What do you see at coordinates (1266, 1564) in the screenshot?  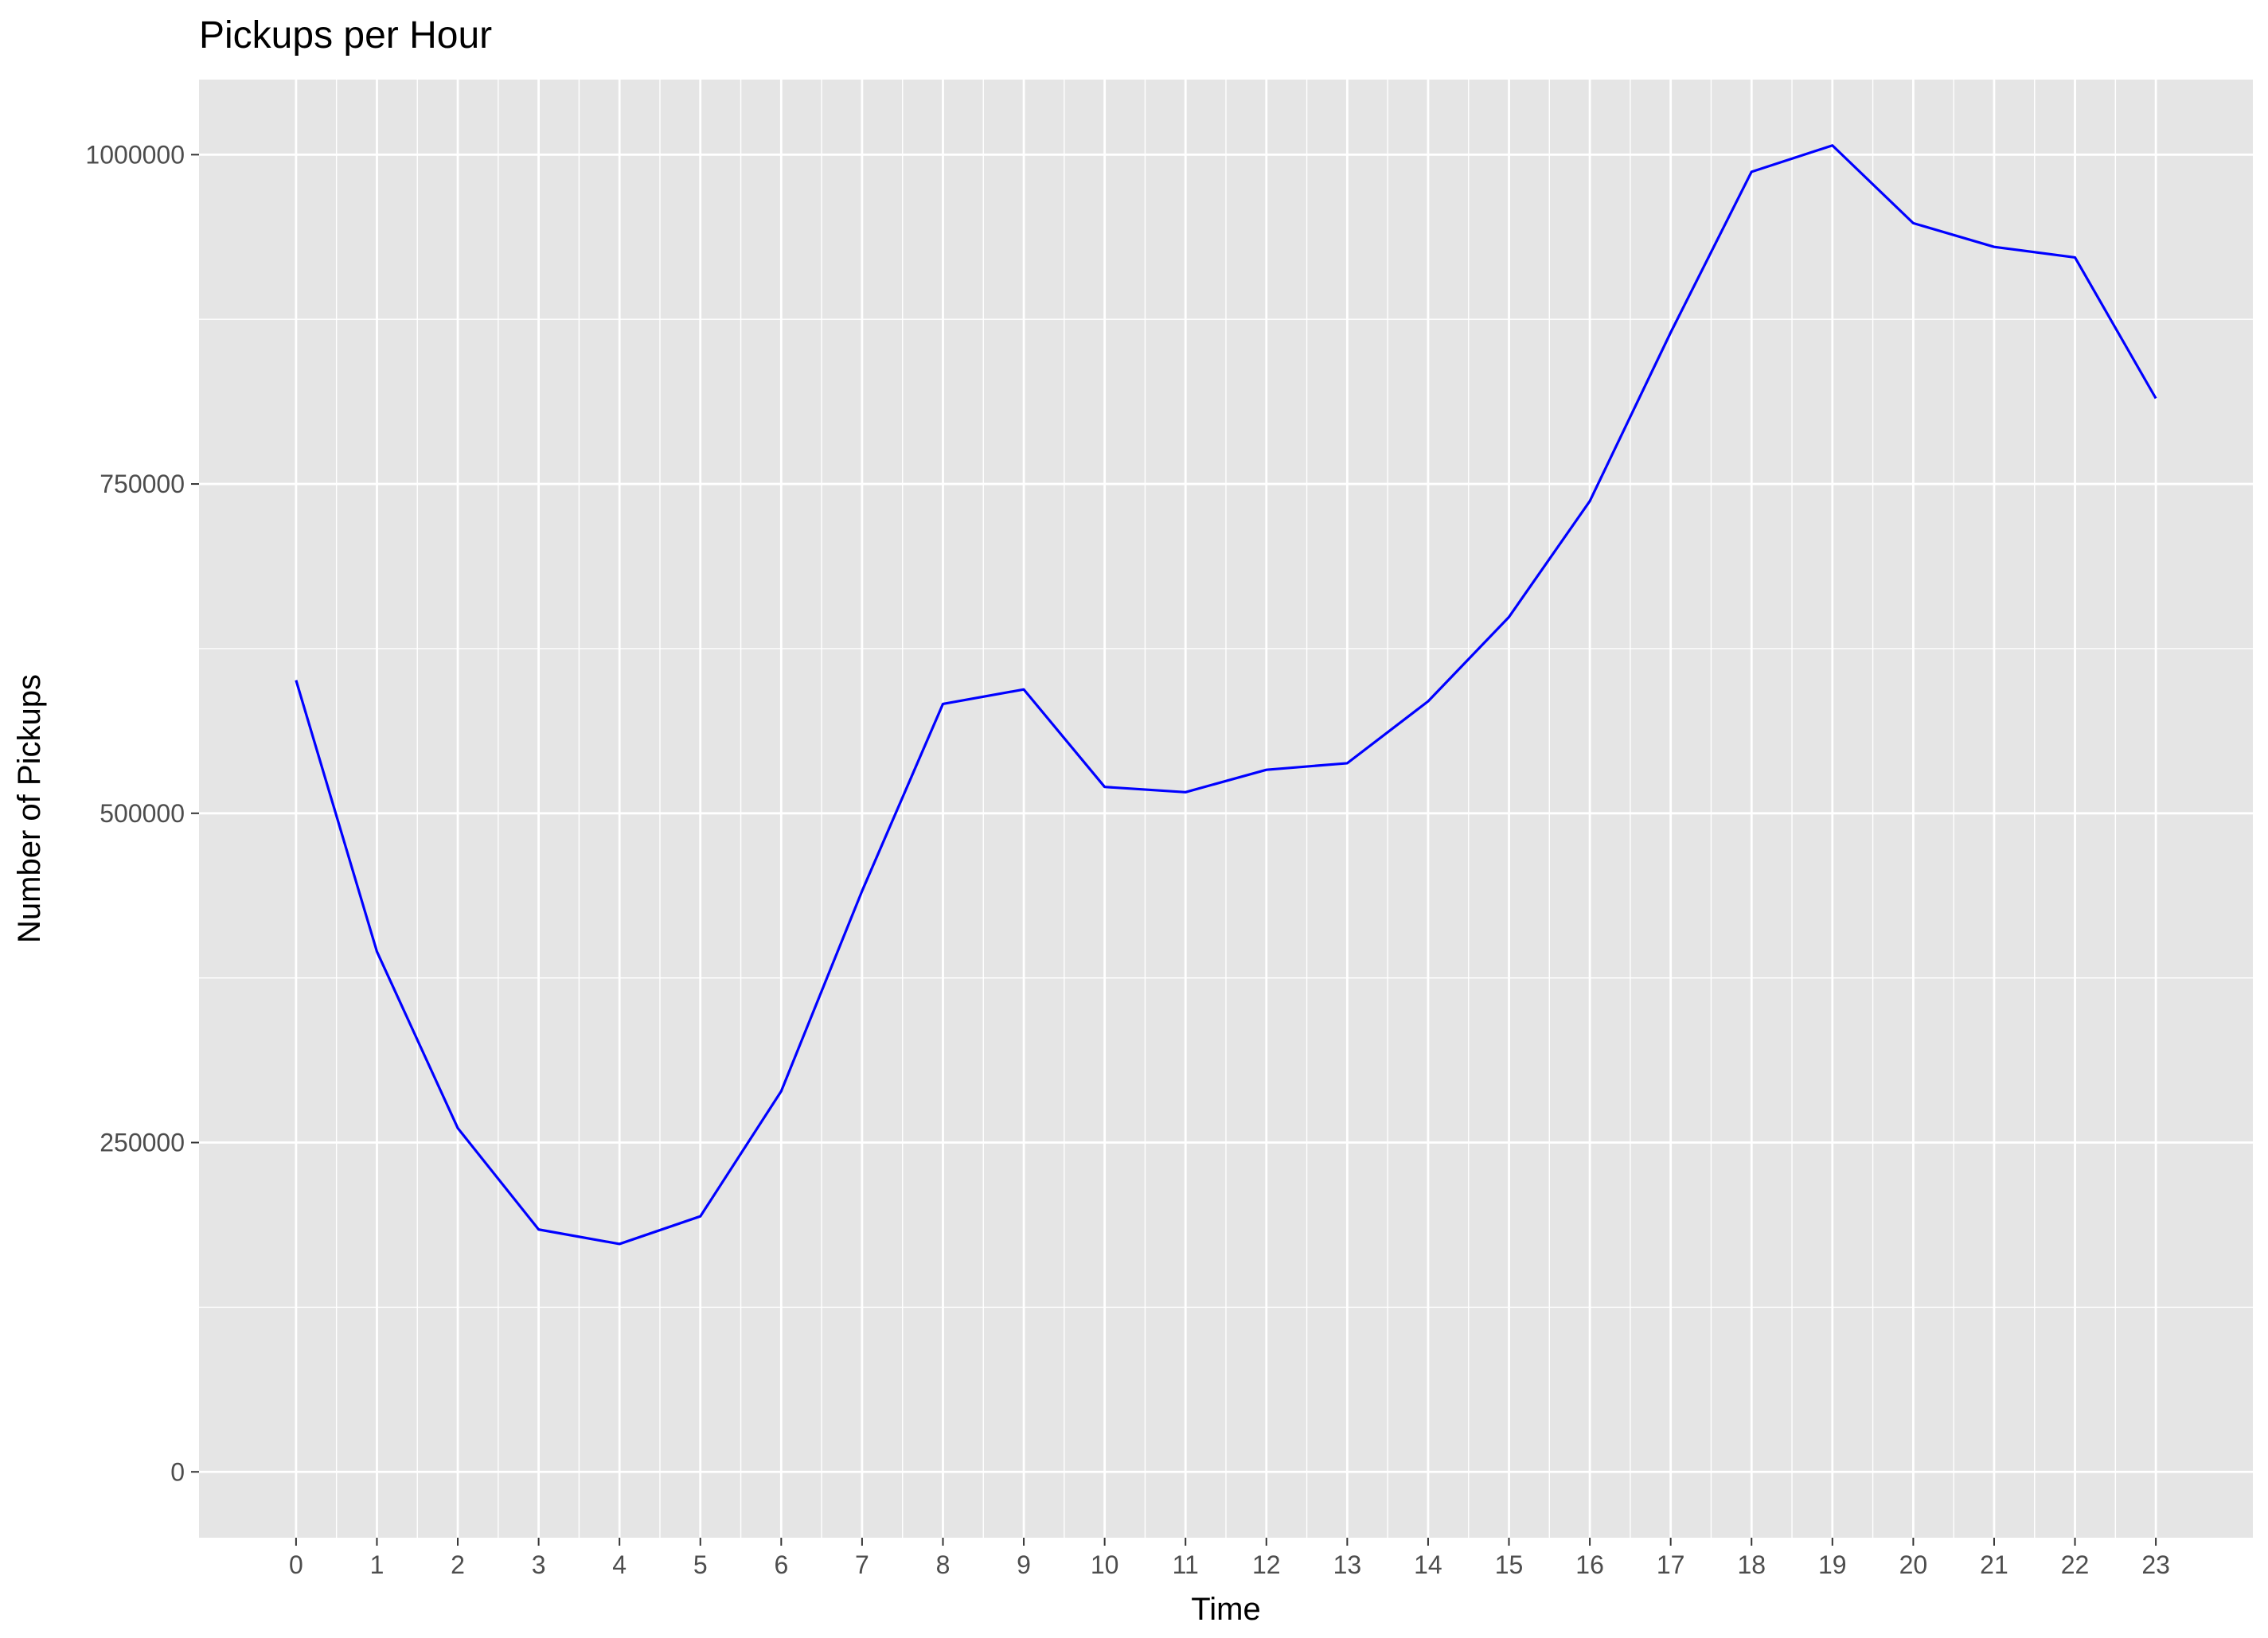 I see `x-tick-label: 12` at bounding box center [1266, 1564].